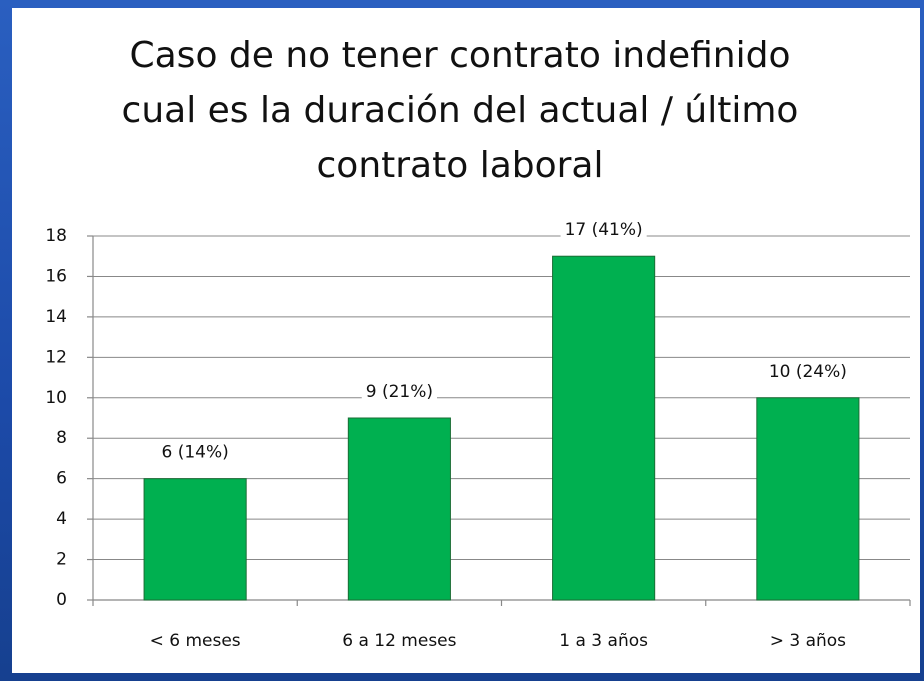 The height and width of the screenshot is (681, 924). What do you see at coordinates (56, 398) in the screenshot?
I see `y-tick-label: 10` at bounding box center [56, 398].